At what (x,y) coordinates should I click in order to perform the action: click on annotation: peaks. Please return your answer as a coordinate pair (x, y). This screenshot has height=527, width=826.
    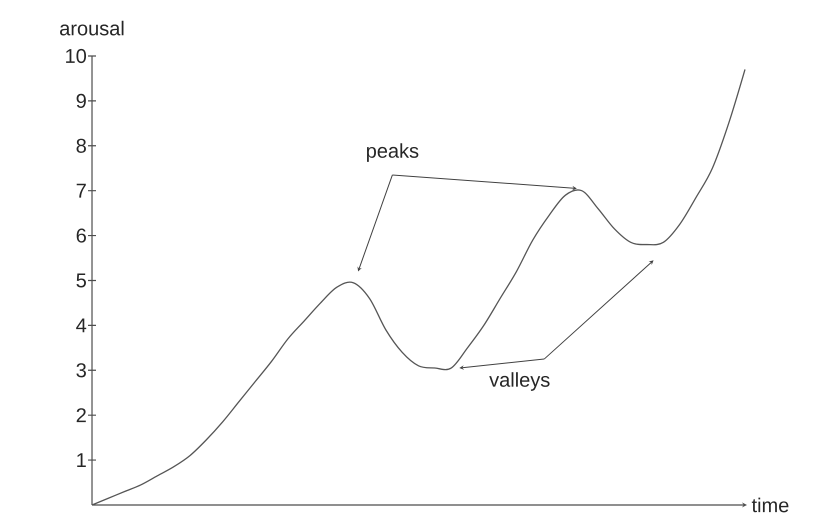
    Looking at the image, I should click on (392, 152).